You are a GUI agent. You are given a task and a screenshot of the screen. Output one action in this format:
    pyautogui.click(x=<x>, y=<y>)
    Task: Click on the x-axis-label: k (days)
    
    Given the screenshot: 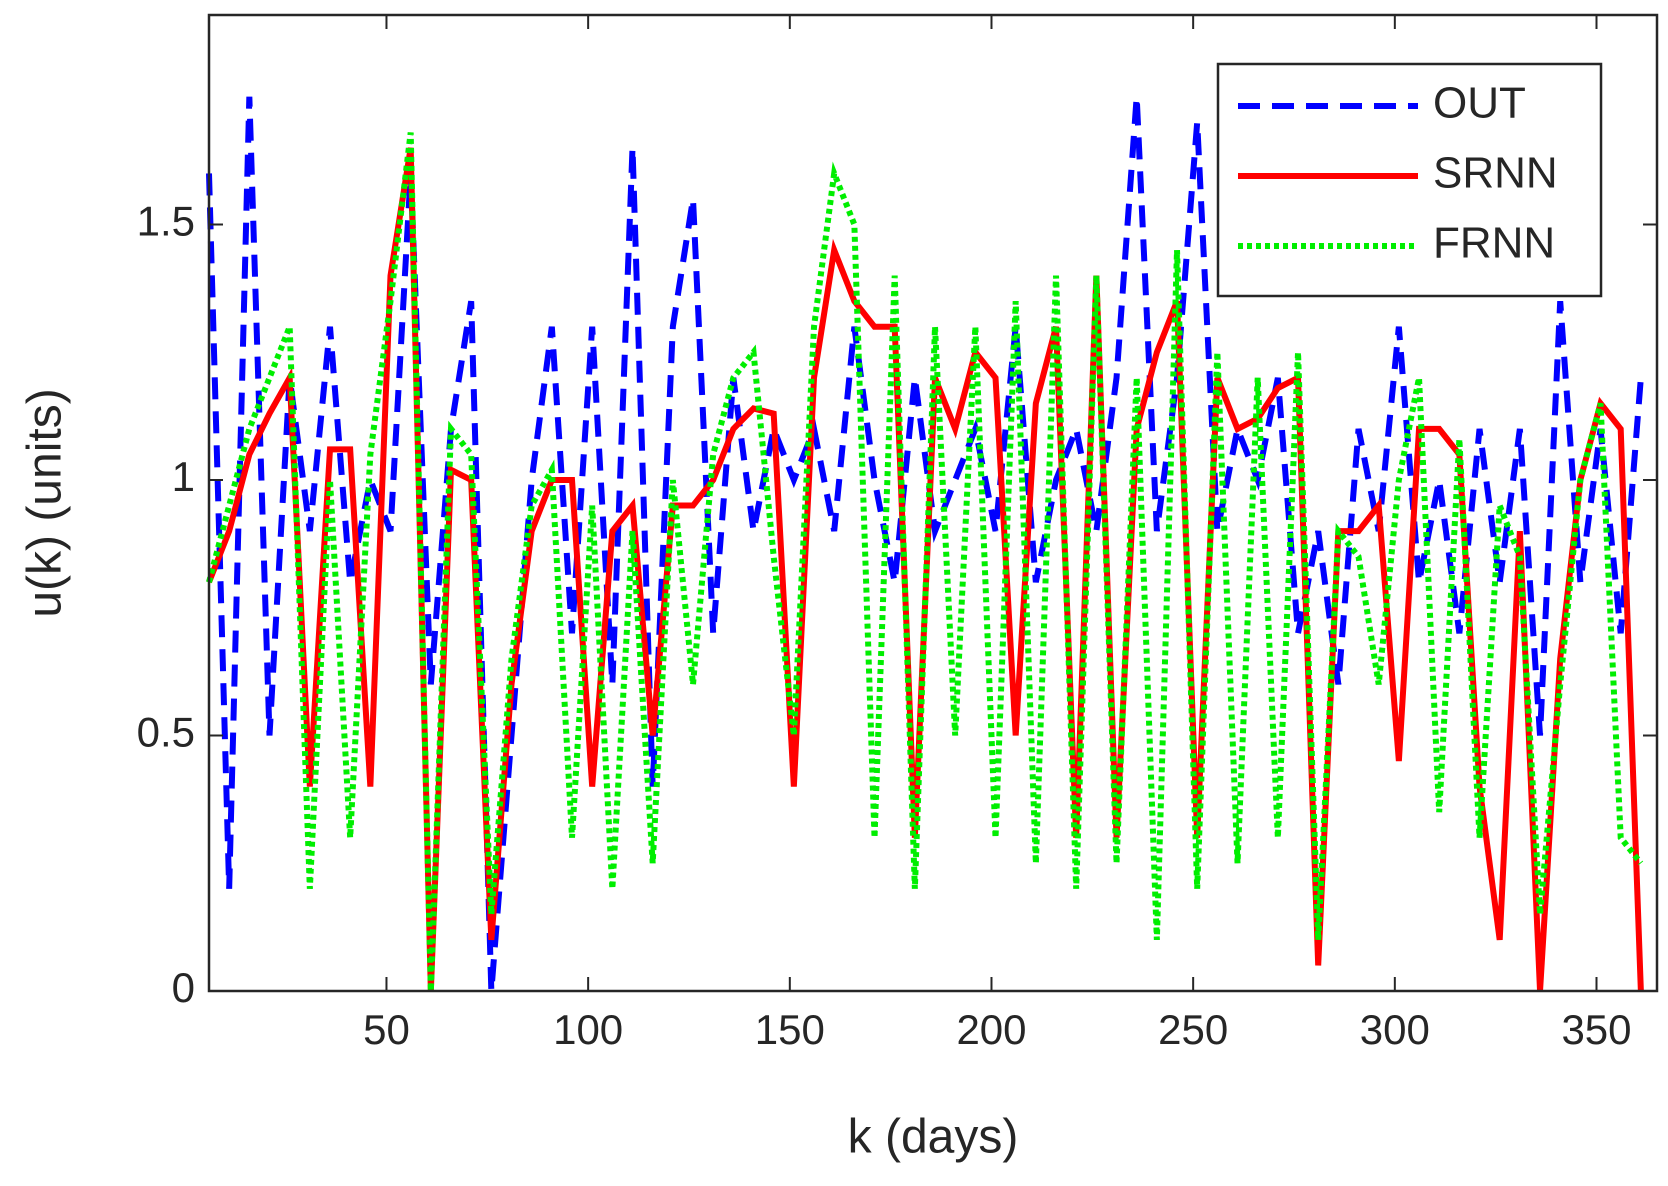 What is the action you would take?
    pyautogui.click(x=933, y=1137)
    